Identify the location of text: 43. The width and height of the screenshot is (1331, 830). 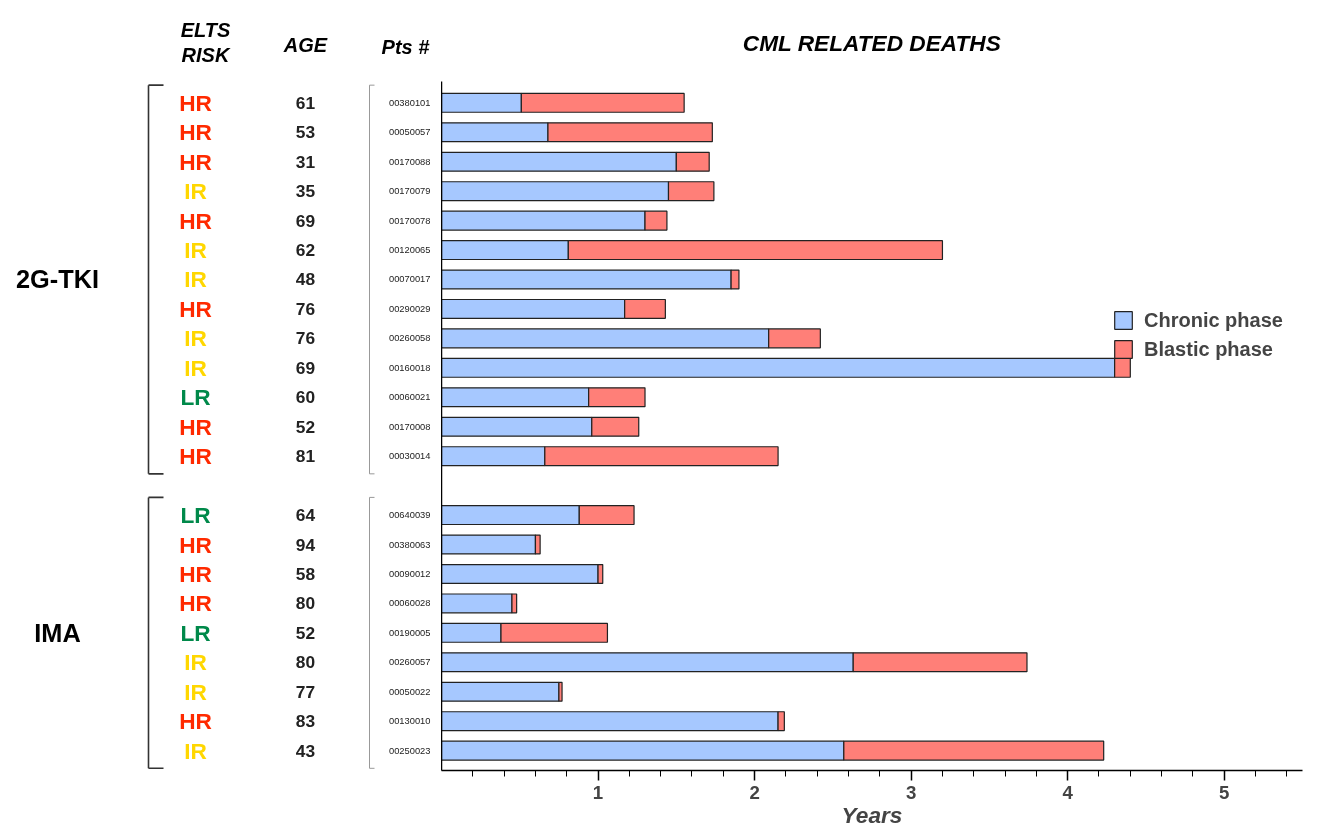
(305, 750).